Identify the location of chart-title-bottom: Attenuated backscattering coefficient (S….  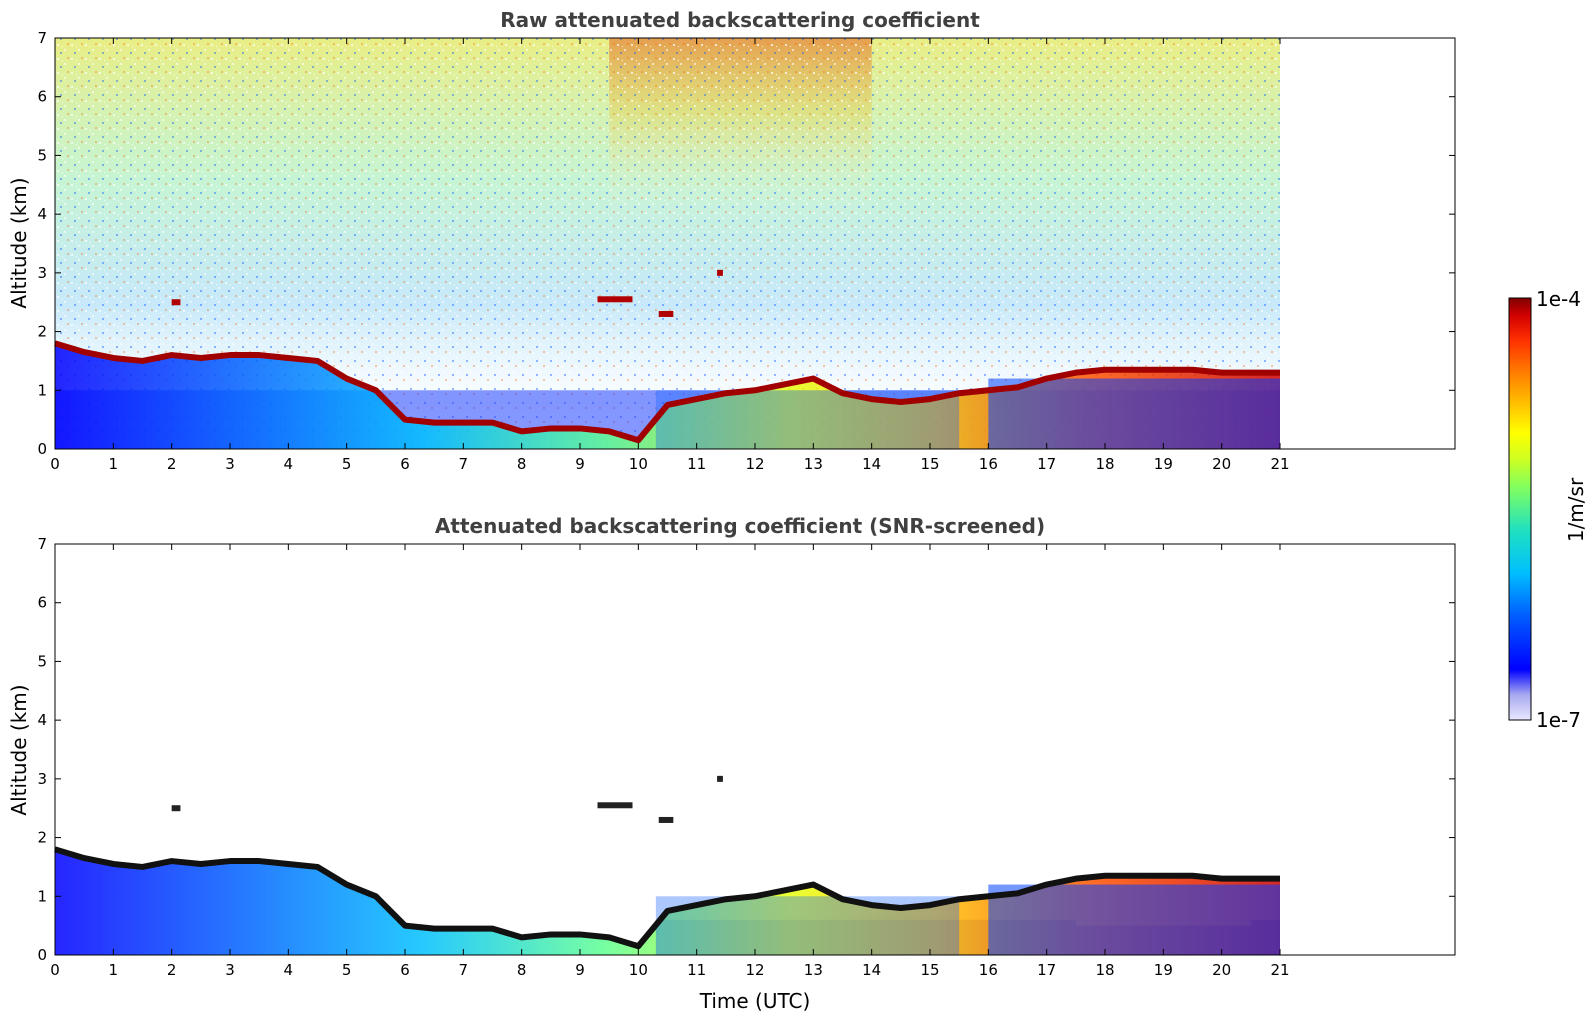
(740, 526).